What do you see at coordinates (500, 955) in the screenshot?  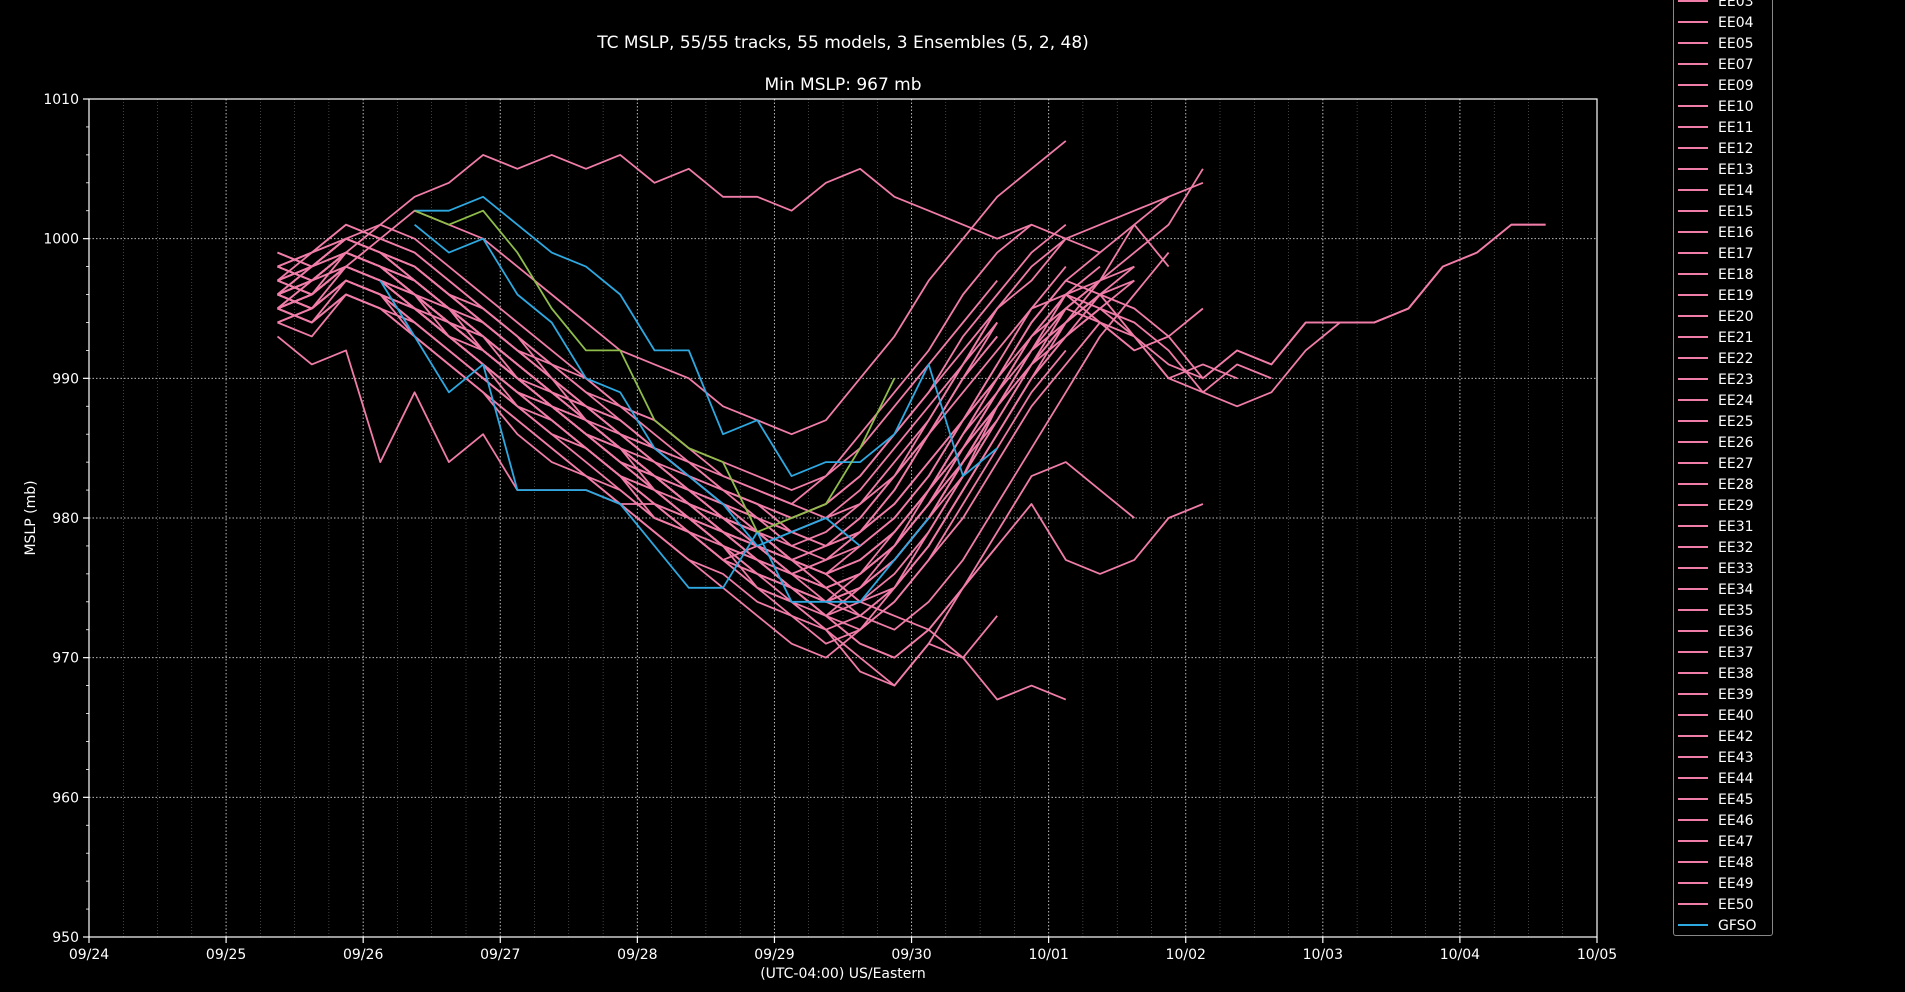 I see `x-tick-label: 09/27` at bounding box center [500, 955].